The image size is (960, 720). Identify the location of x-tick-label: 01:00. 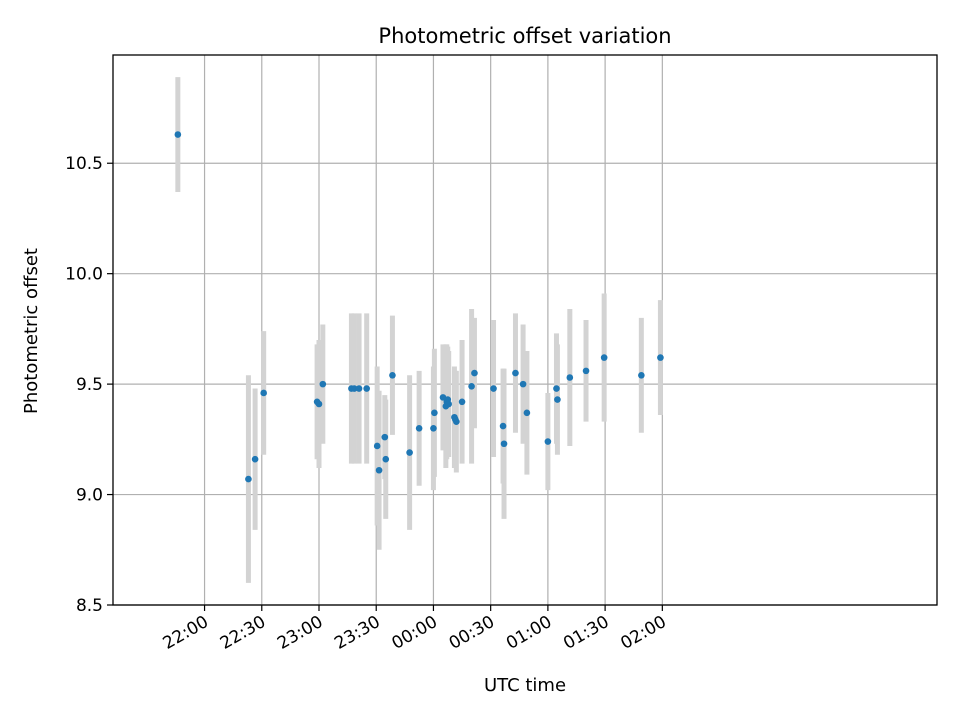
(529, 633).